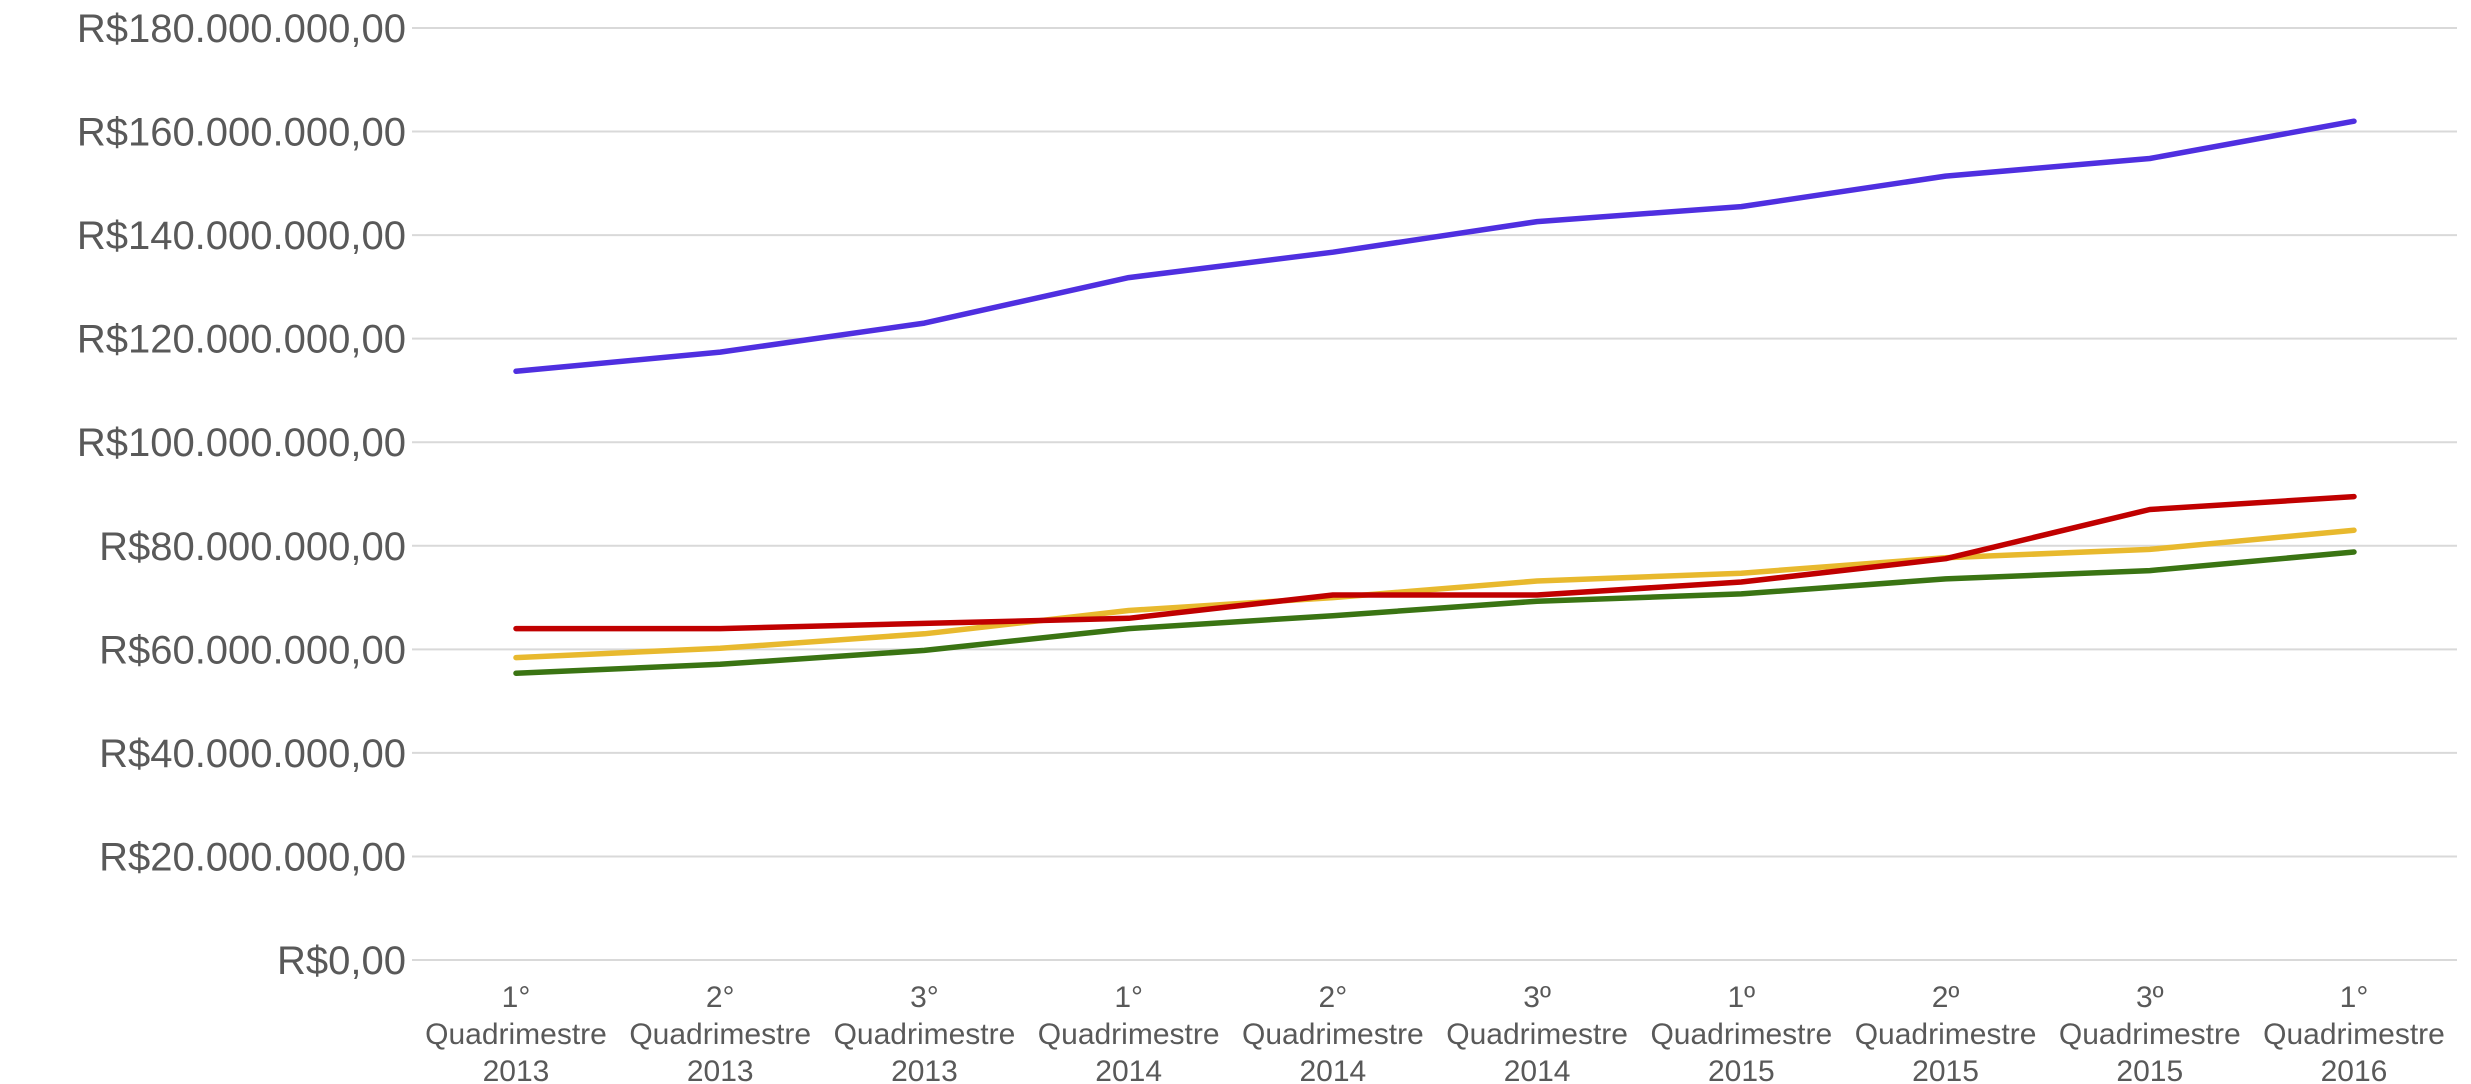  What do you see at coordinates (1537, 1032) in the screenshot?
I see `x-tick-label: 3º Quadrimestre 2014` at bounding box center [1537, 1032].